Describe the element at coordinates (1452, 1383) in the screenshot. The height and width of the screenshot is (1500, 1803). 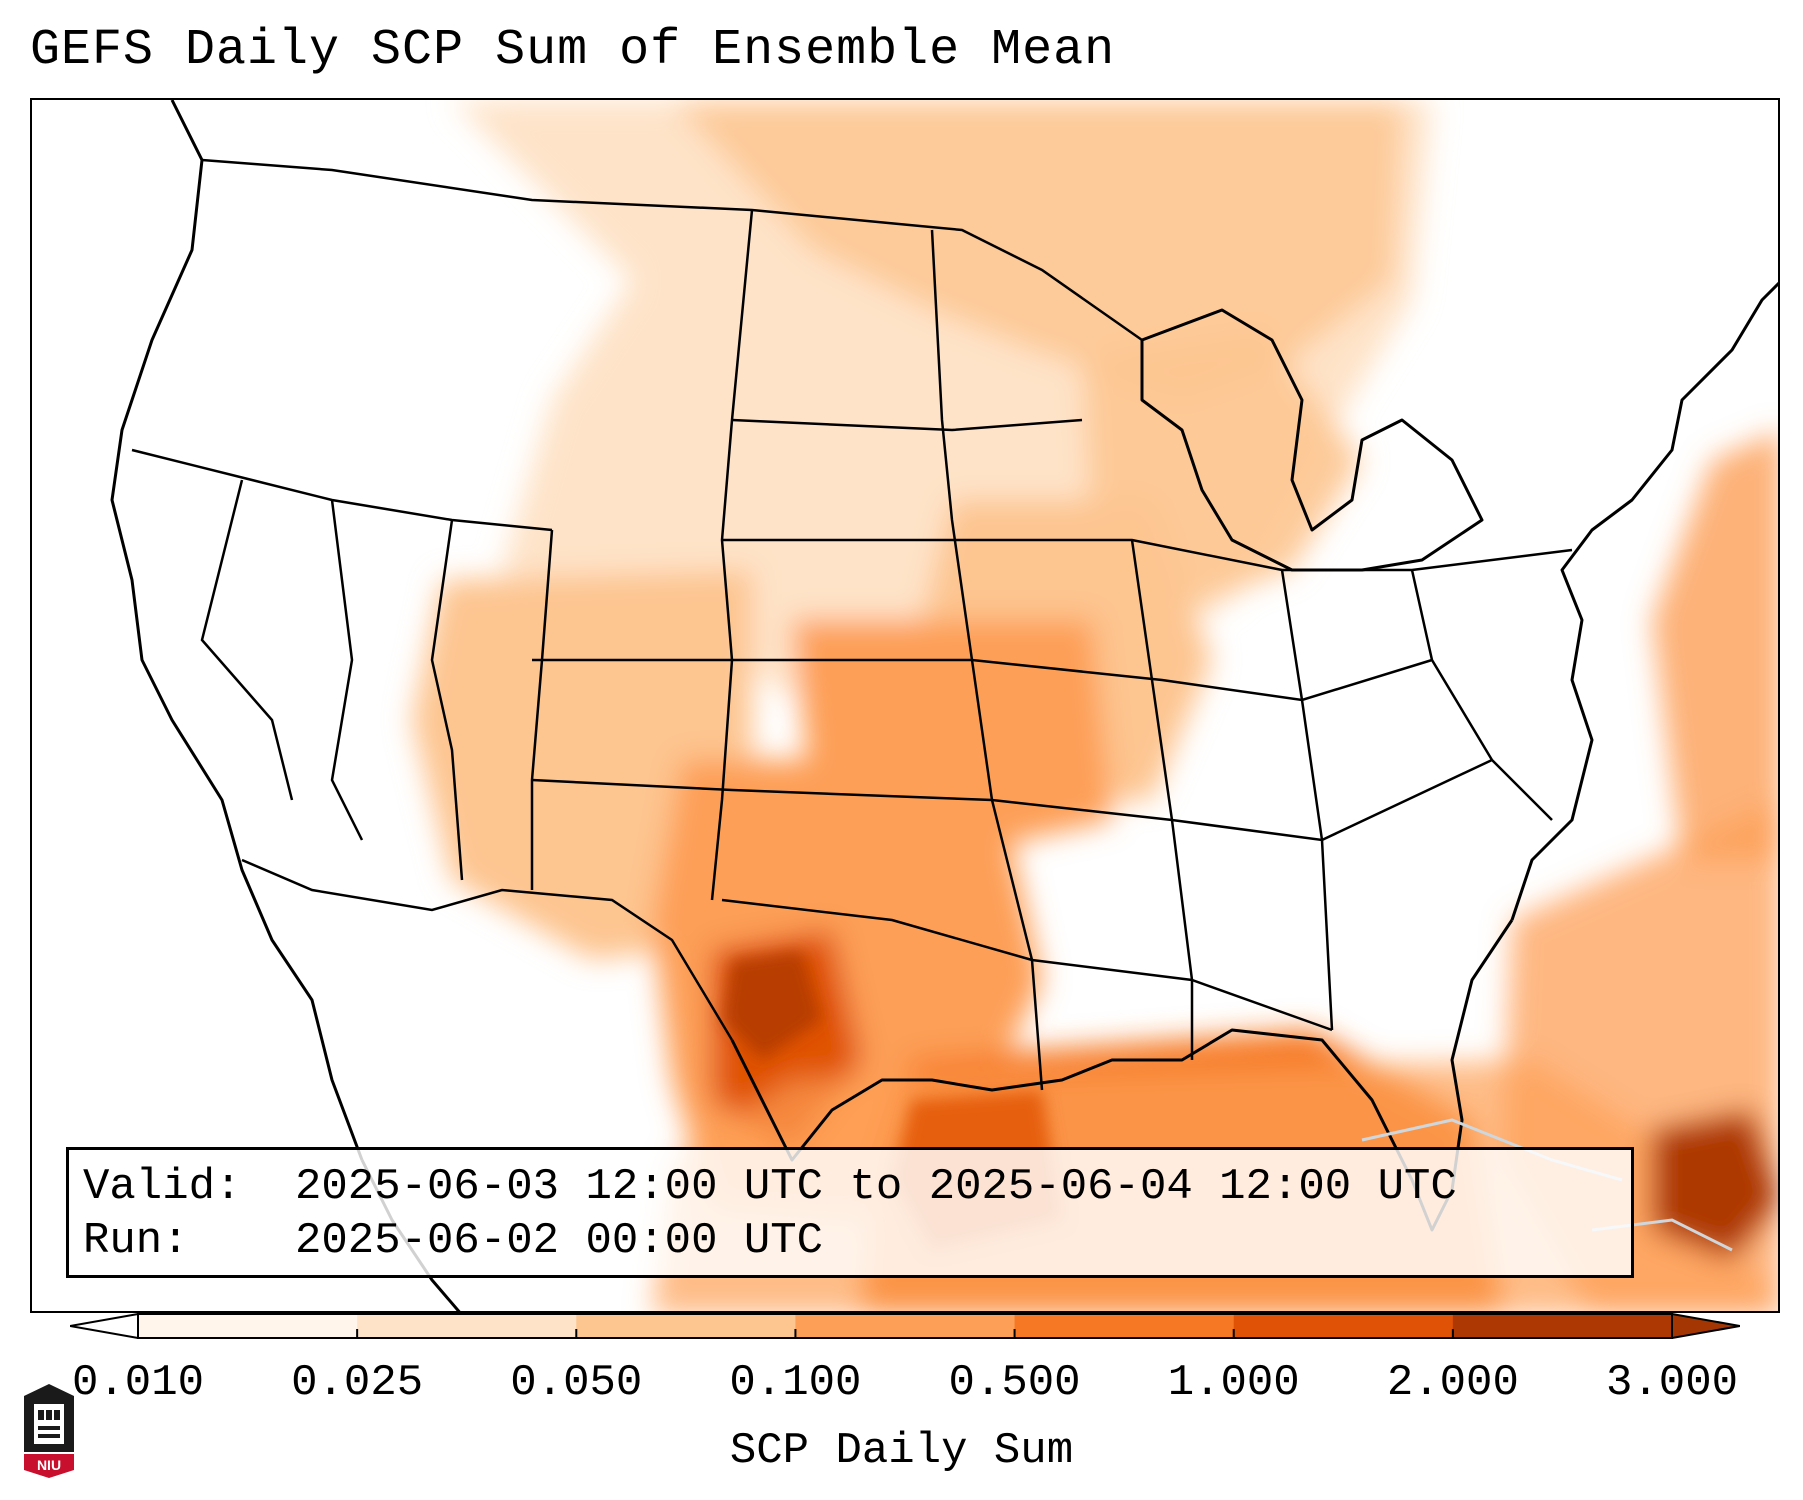
I see `colorbar-tick-label: 2.000` at that location.